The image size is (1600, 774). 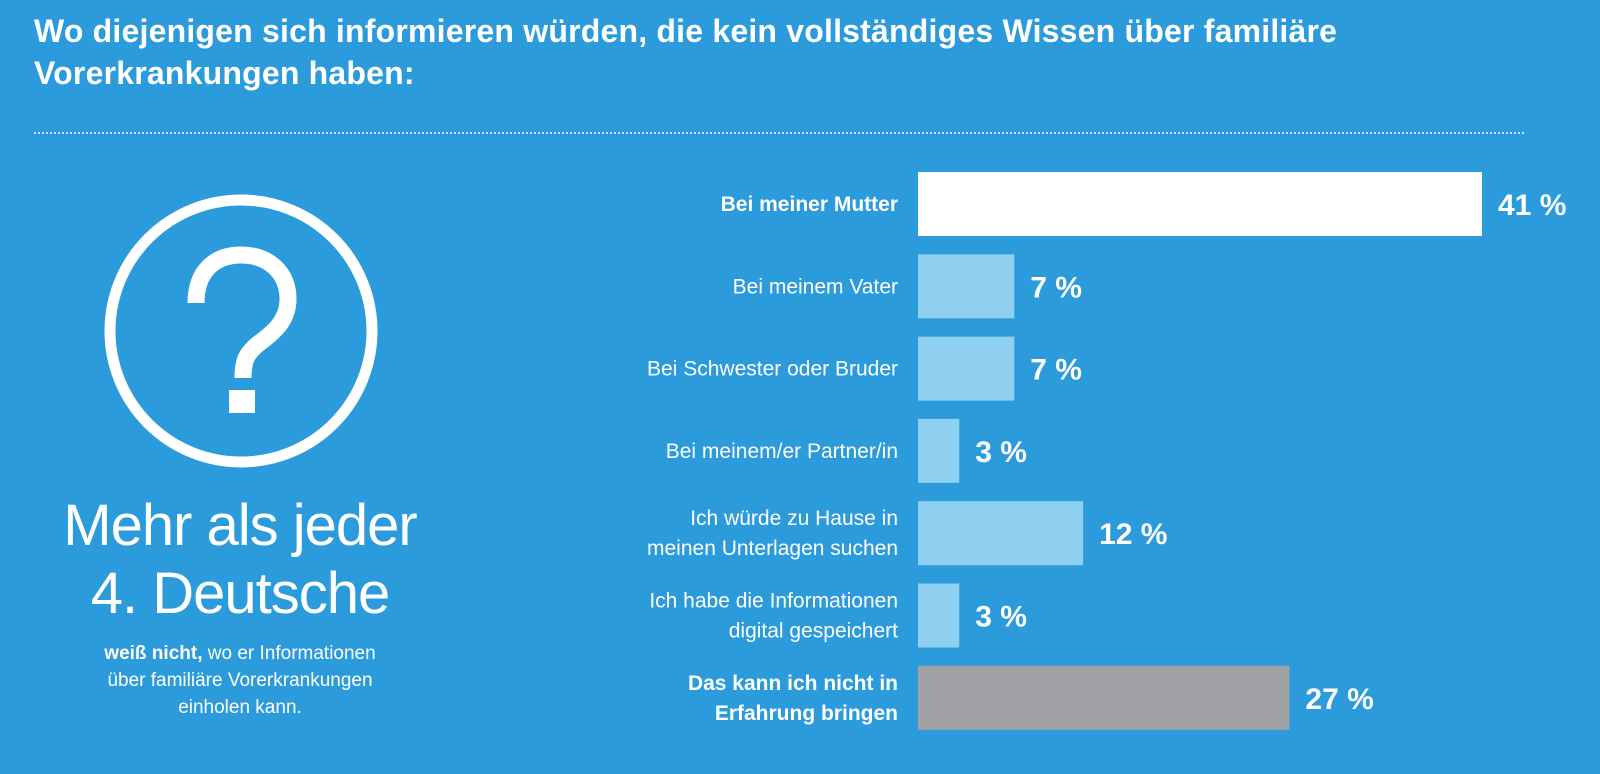 I want to click on subtext-strong: weiß nicht,, so click(x=153, y=653).